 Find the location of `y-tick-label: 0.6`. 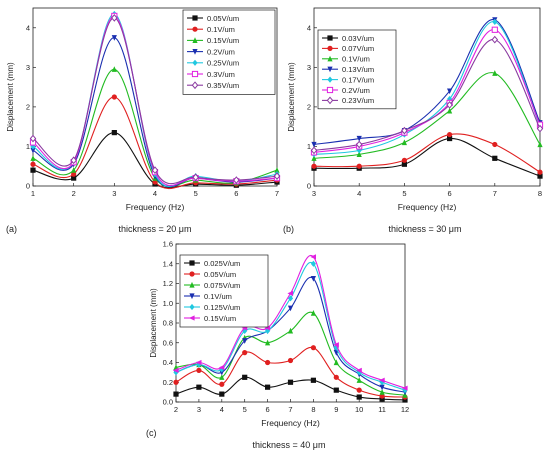

y-tick-label: 0.6 is located at coordinates (168, 342).